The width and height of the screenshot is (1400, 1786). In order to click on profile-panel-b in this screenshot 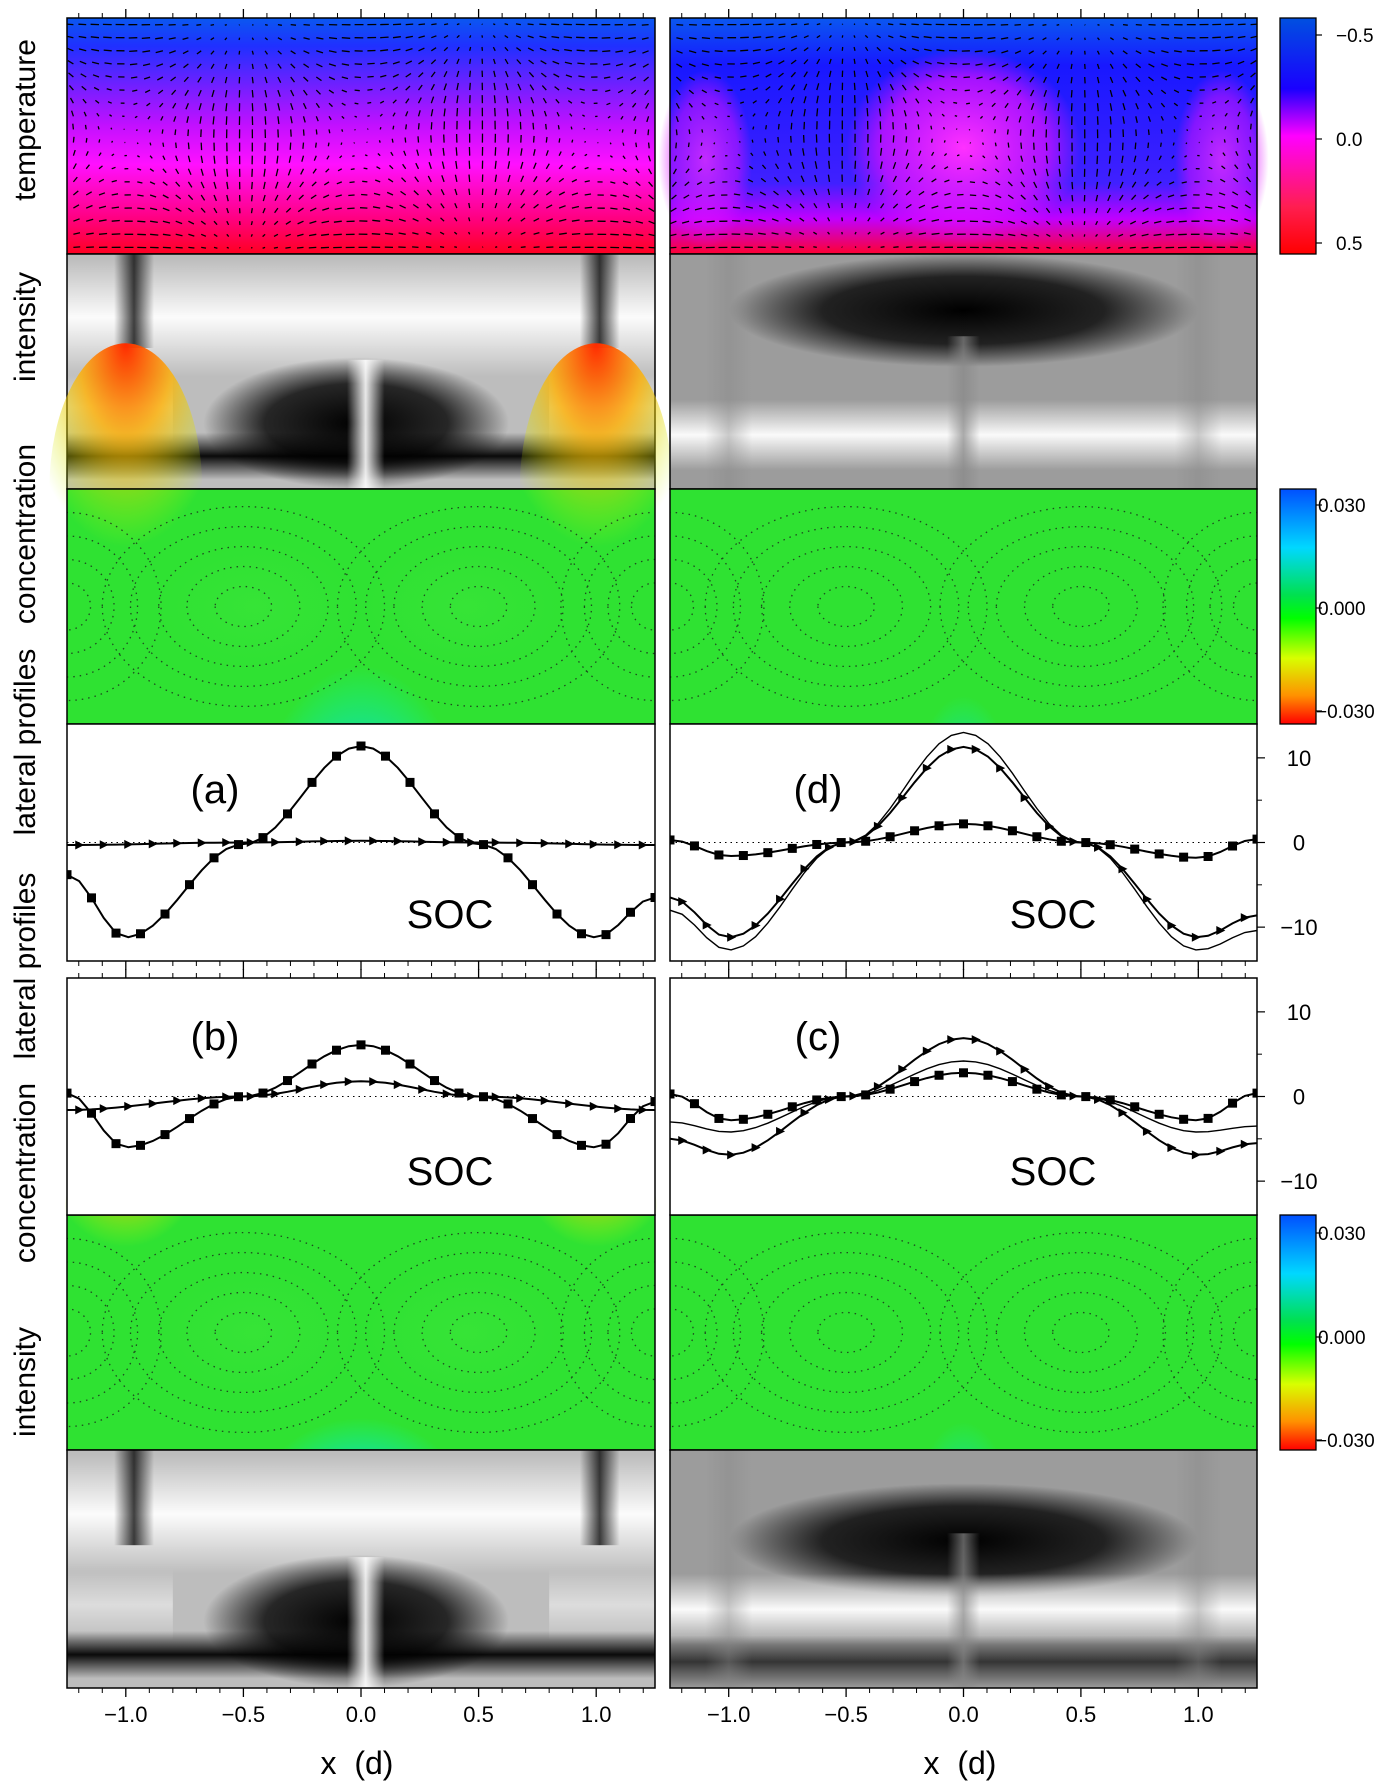, I will do `click(361, 1096)`.